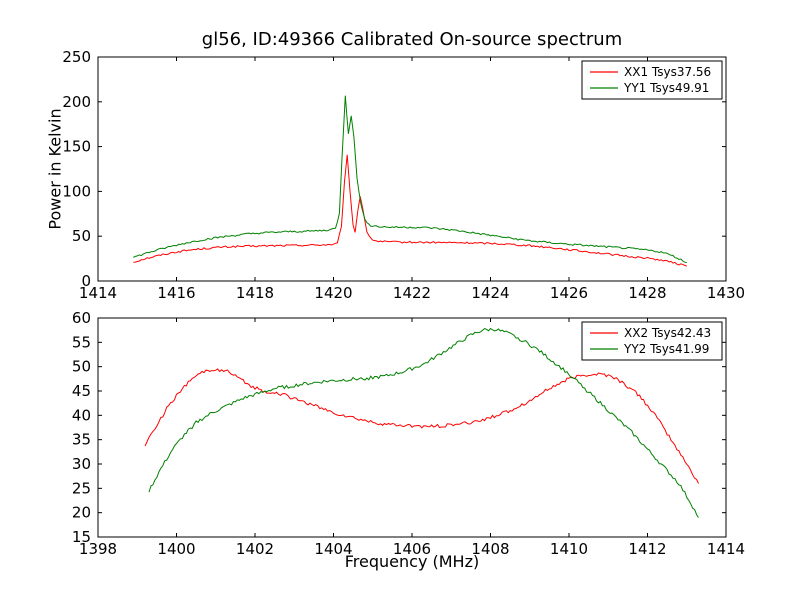 This screenshot has width=800, height=600. What do you see at coordinates (333, 549) in the screenshot?
I see `x-tick-label: 1404` at bounding box center [333, 549].